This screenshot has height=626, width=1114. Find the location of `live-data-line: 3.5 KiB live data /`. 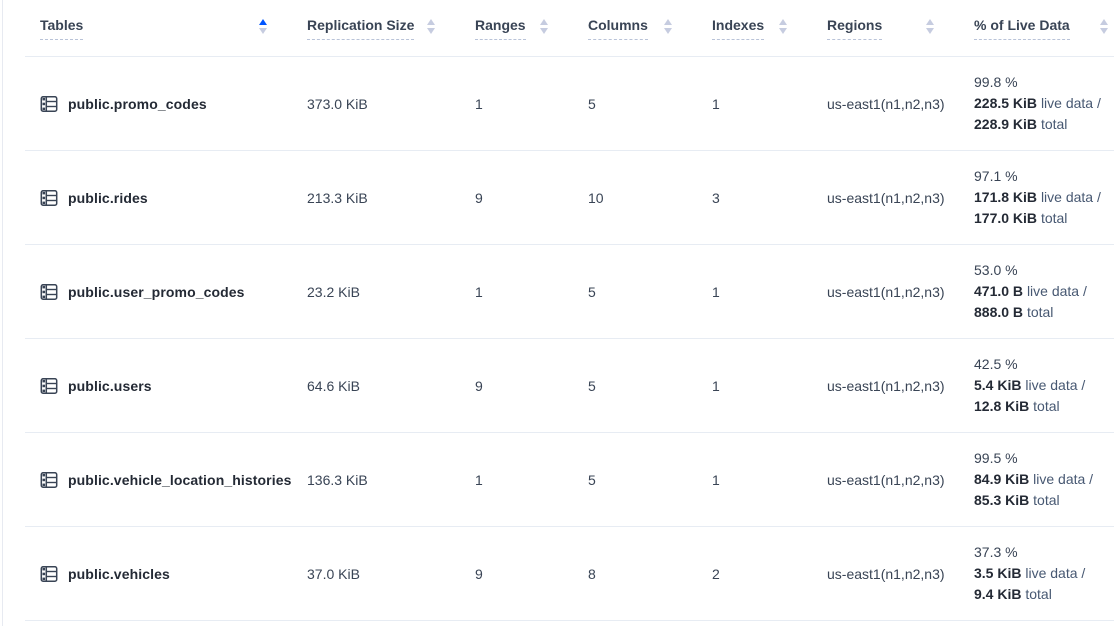

live-data-line: 3.5 KiB live data / is located at coordinates (1029, 573).